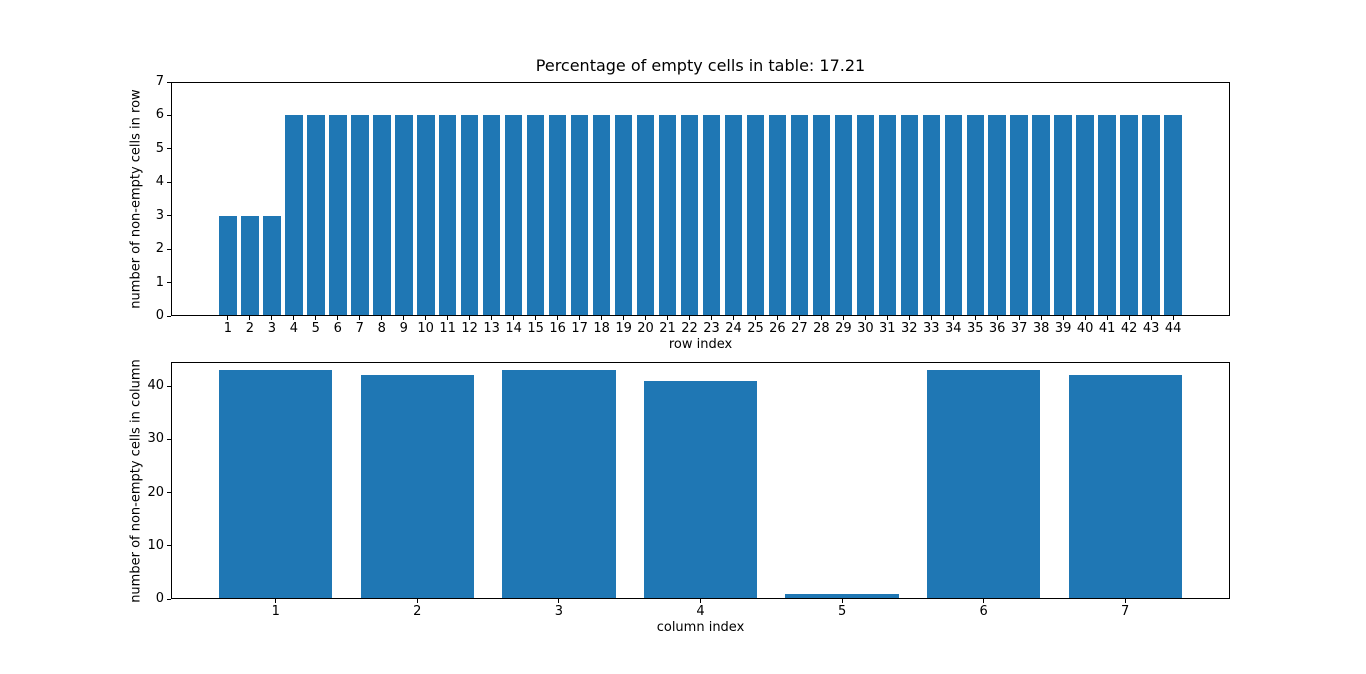 The image size is (1366, 674). What do you see at coordinates (359, 328) in the screenshot?
I see `row-chart-x-tick-label: 7` at bounding box center [359, 328].